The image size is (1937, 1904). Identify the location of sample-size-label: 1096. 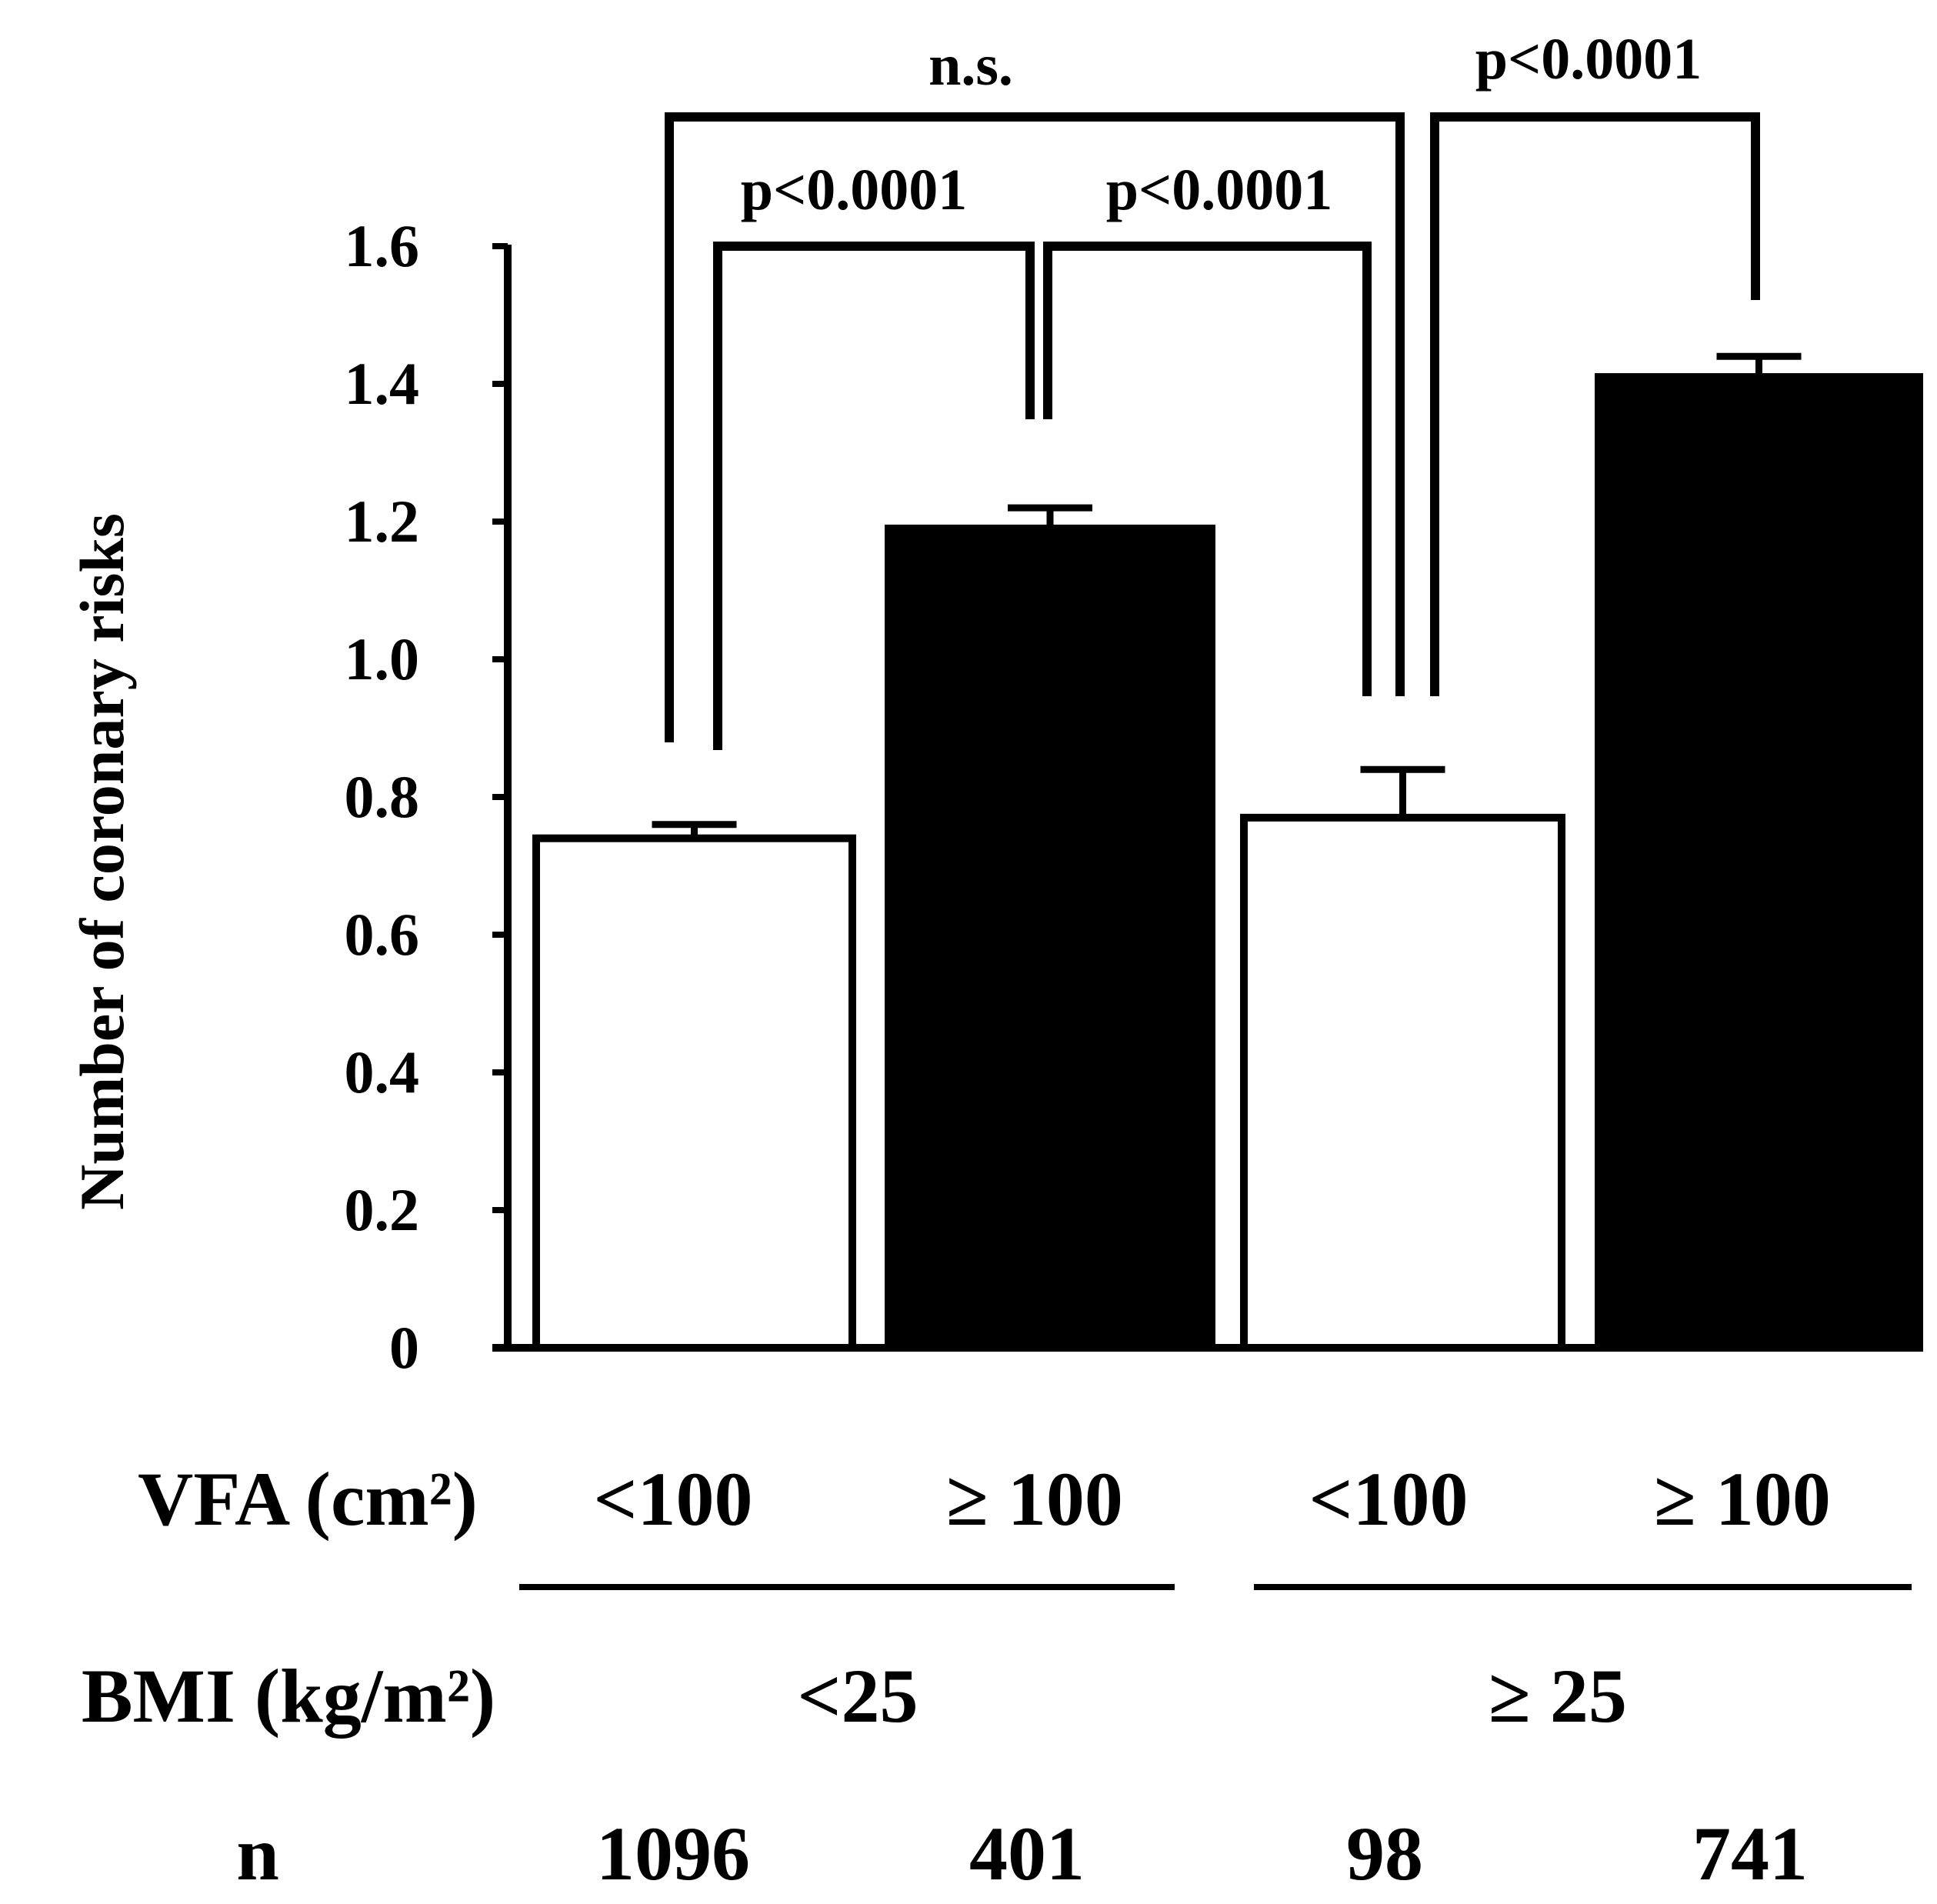
(673, 1853).